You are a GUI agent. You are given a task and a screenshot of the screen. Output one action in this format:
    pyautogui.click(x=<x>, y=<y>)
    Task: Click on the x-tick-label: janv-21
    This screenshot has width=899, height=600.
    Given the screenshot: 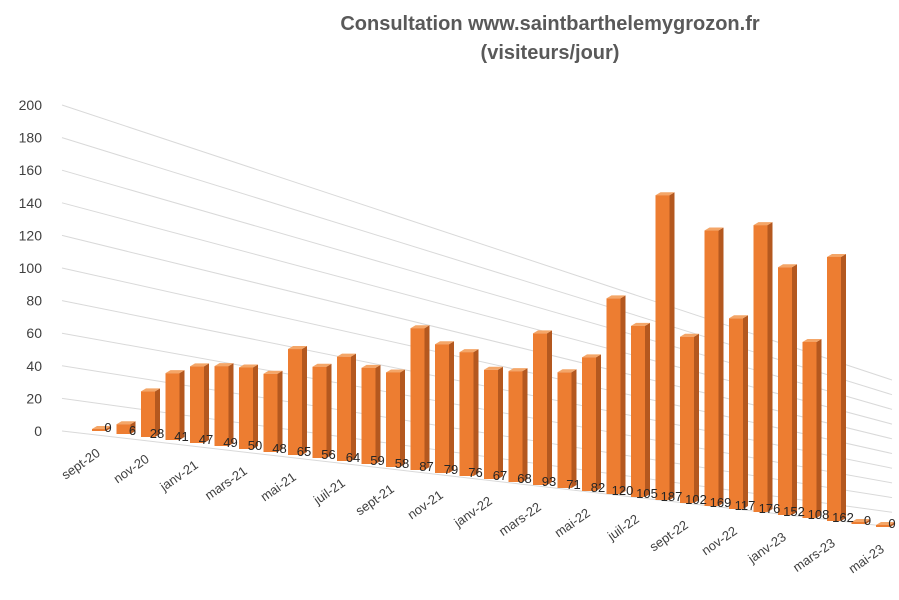 What is the action you would take?
    pyautogui.click(x=178, y=475)
    